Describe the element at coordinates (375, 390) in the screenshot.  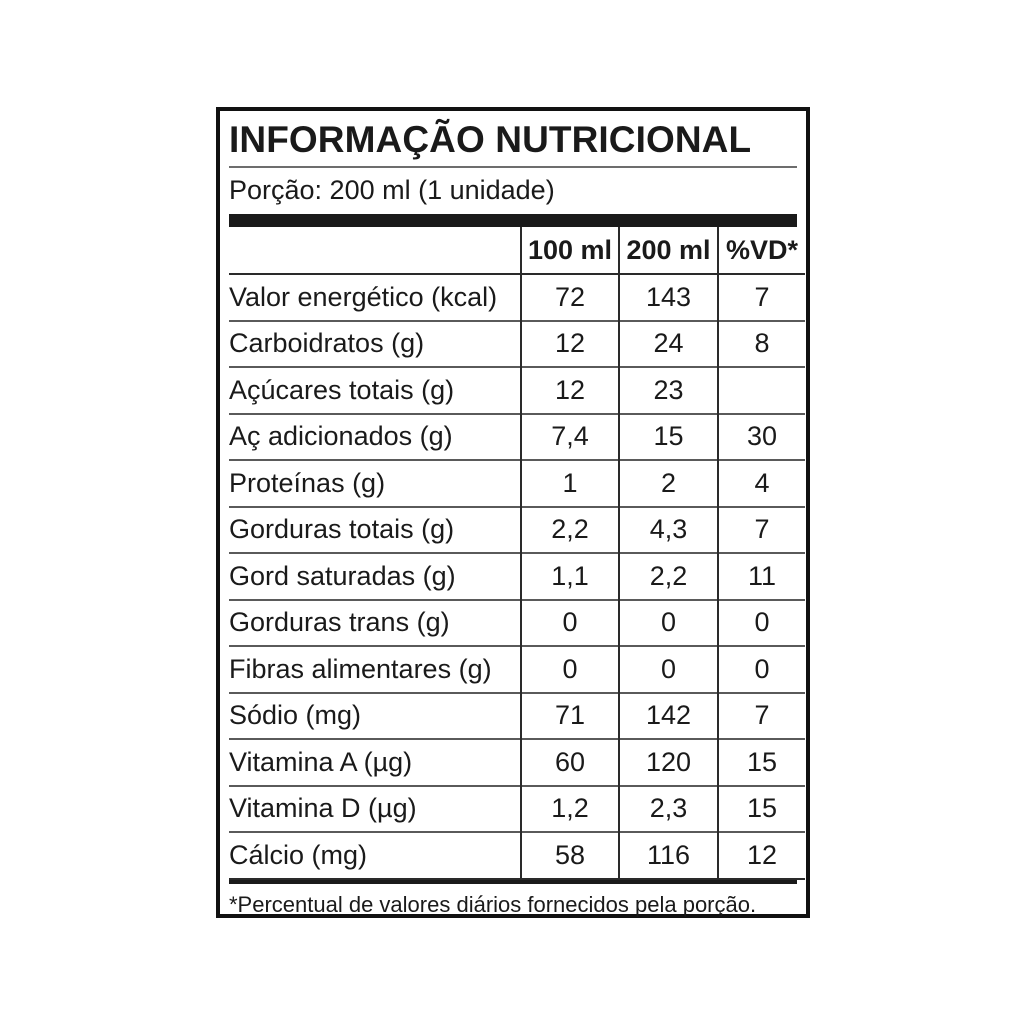
I see `nutrient-label: Açúcares totais (g)` at that location.